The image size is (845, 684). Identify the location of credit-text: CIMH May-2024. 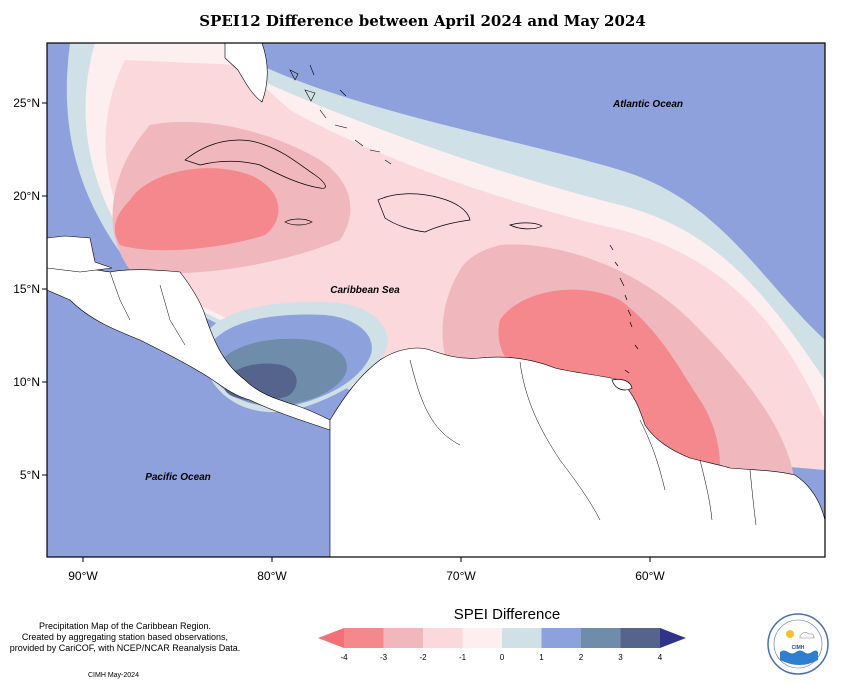
(113, 675).